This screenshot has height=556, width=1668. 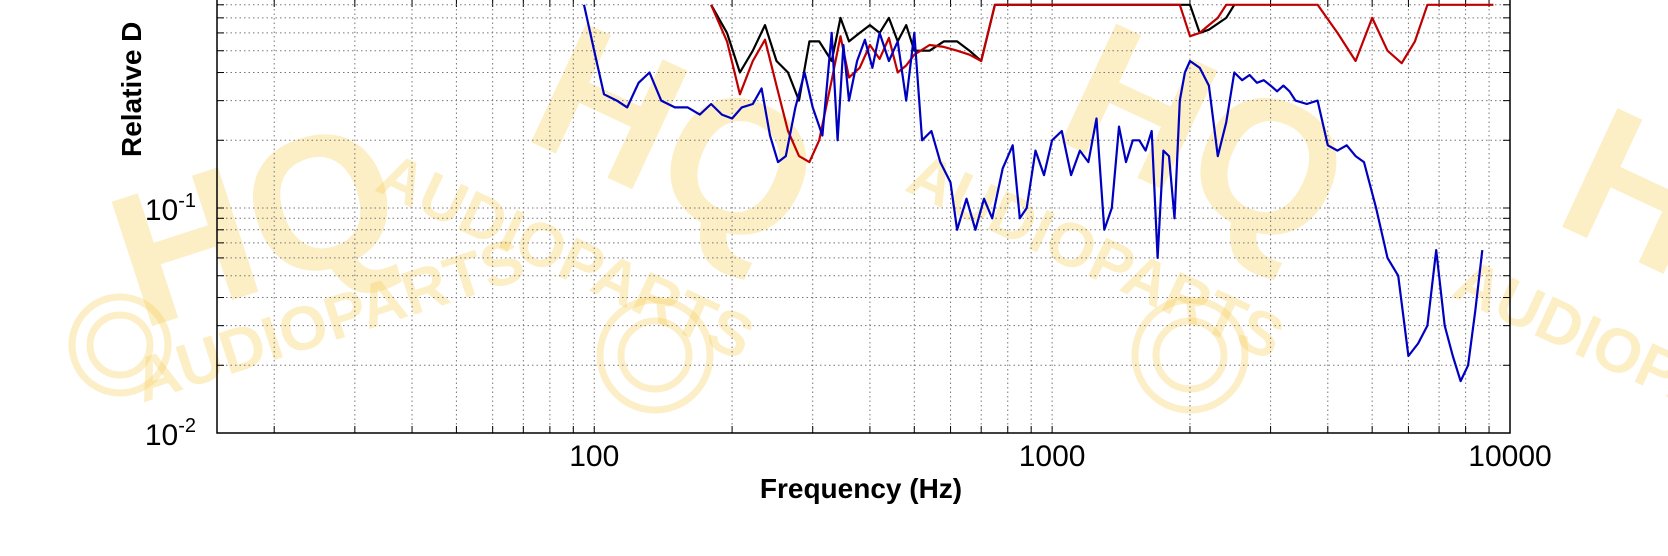 I want to click on y-axis-tick-labels: 10⁻¹ 10⁻², so click(x=170, y=321).